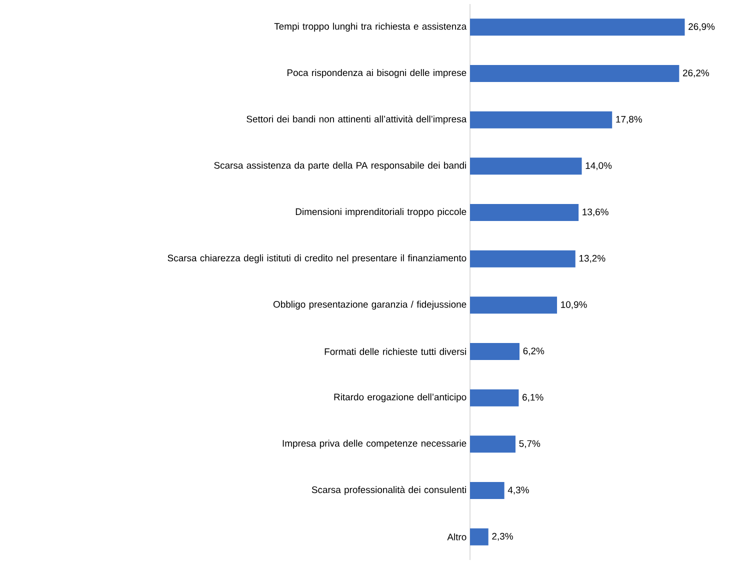 This screenshot has width=742, height=564. What do you see at coordinates (502, 536) in the screenshot?
I see `data-label: 2,3%` at bounding box center [502, 536].